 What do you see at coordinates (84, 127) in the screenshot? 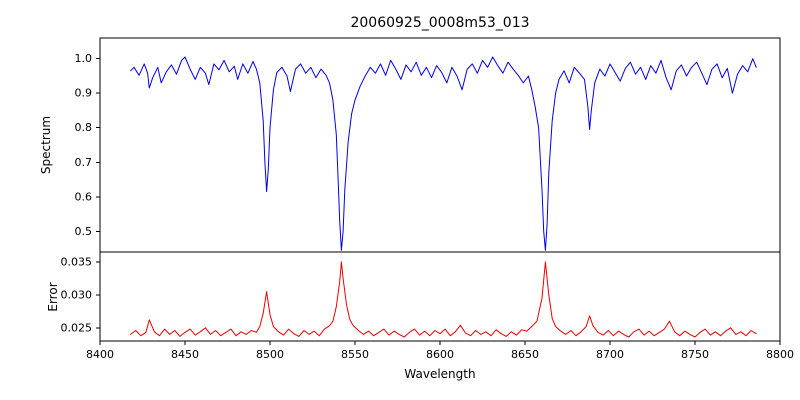
I see `y-tick-label: 0.8` at bounding box center [84, 127].